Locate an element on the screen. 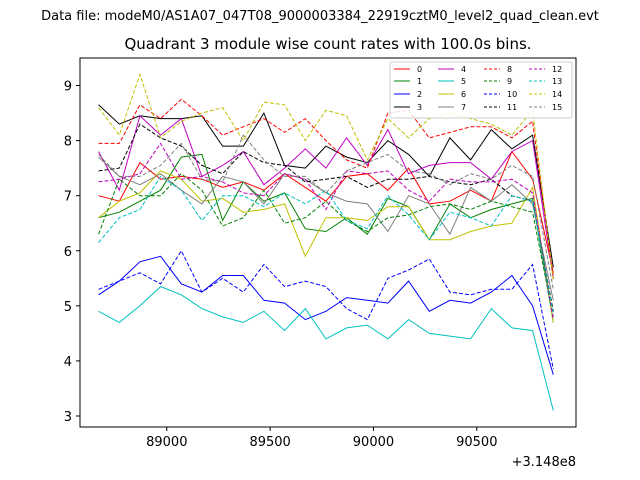  legend-label-9: 9 is located at coordinates (509, 81).